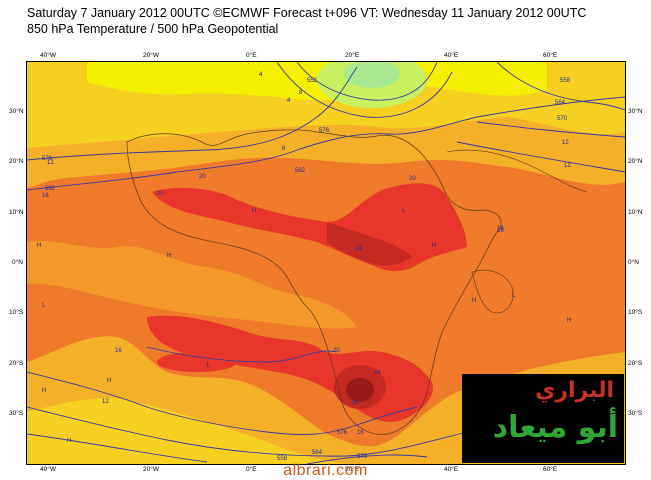 Image resolution: width=651 pixels, height=480 pixels. What do you see at coordinates (187, 430) in the screenshot?
I see `south-yellow` at bounding box center [187, 430].